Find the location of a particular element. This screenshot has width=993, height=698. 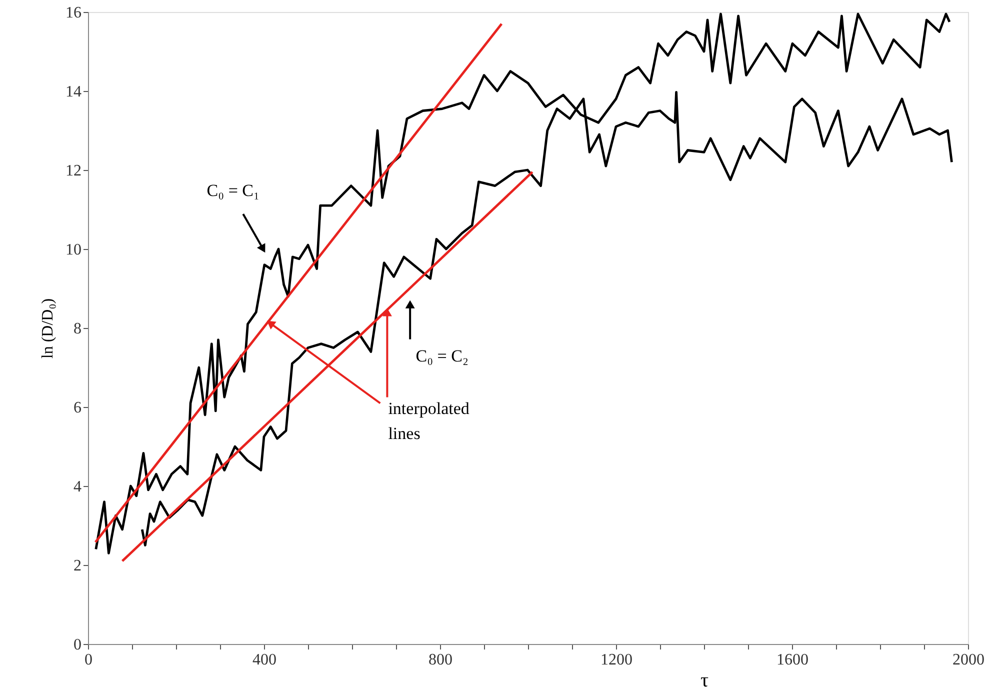

y-tick-label: 2 is located at coordinates (78, 566).